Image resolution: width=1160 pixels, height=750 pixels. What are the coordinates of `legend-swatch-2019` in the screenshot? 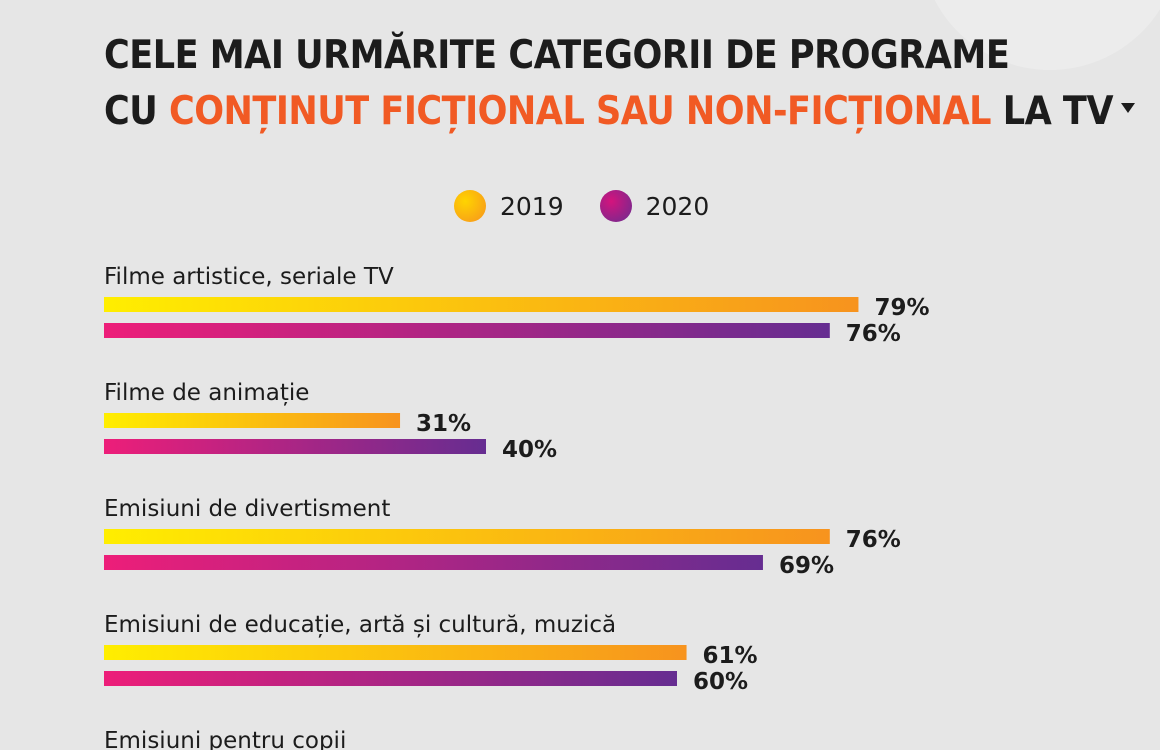 It's located at (470, 206).